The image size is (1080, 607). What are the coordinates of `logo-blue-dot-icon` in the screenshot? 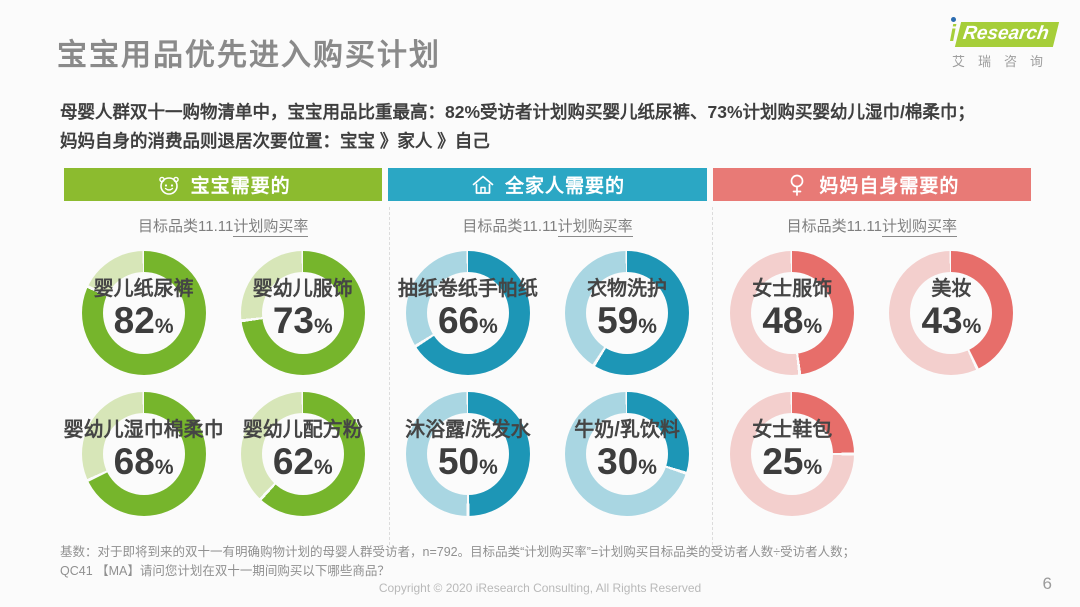 It's located at (953, 19).